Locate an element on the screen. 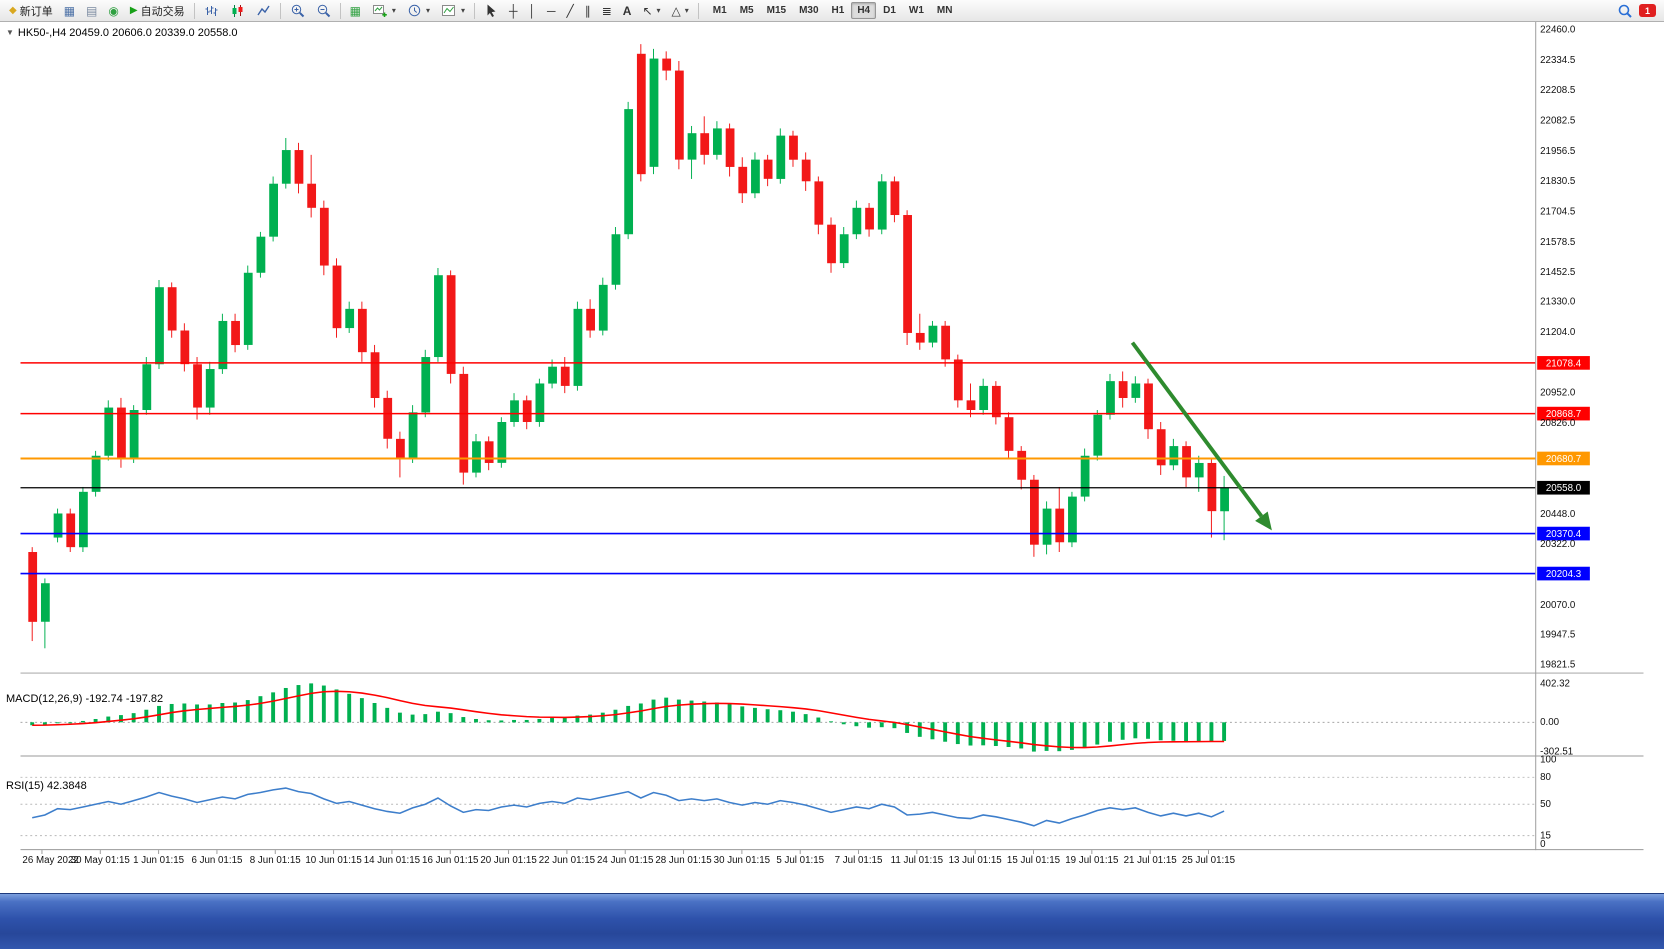 Image resolution: width=1664 pixels, height=949 pixels. line-chart-button is located at coordinates (263, 11).